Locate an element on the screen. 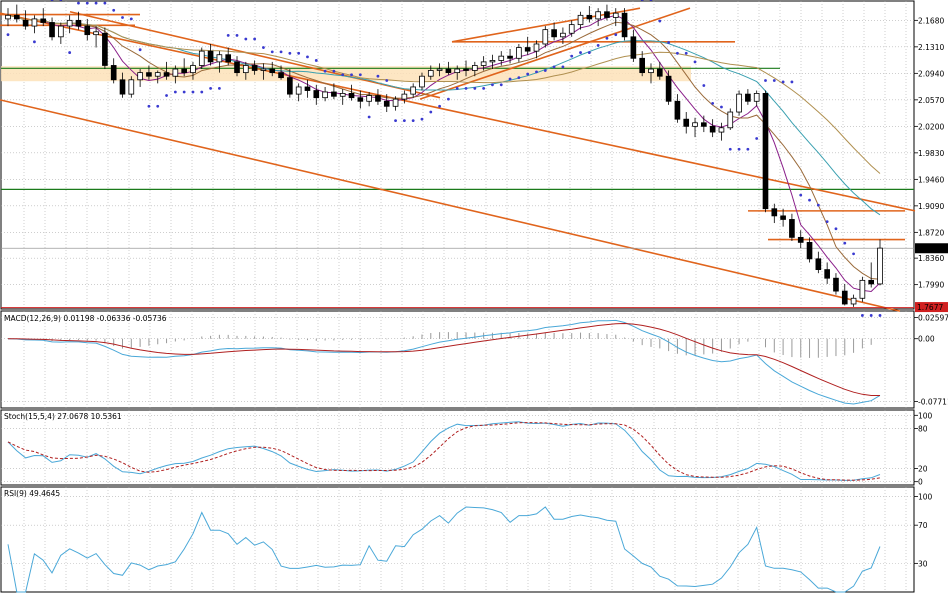  price-tick-label: 1.9830 is located at coordinates (931, 153).